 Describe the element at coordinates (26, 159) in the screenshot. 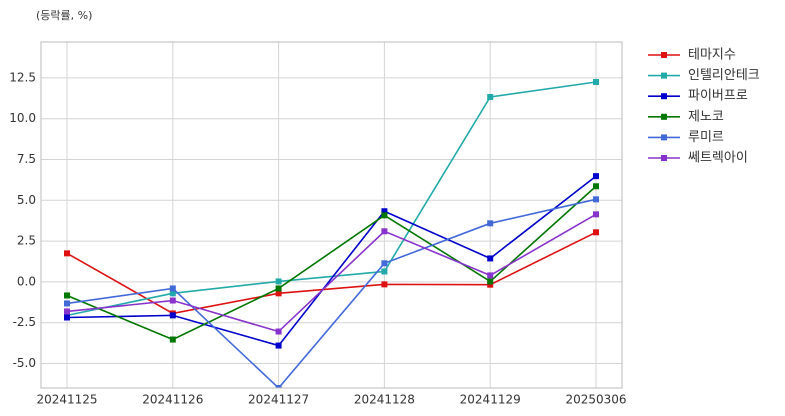

I see `y-tick-label: 7.5` at that location.